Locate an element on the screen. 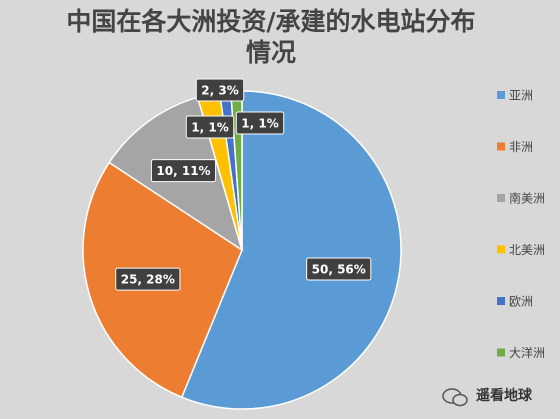 The width and height of the screenshot is (560, 419). legend-label: 大洋洲 is located at coordinates (527, 352).